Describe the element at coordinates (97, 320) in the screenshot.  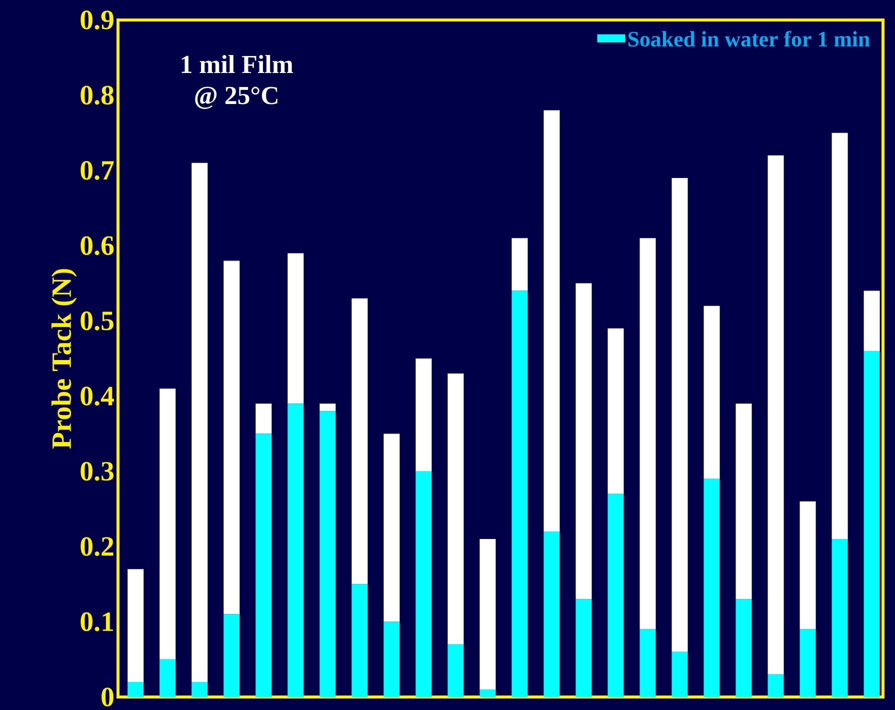
I see `y-tick-label: 0.5` at that location.